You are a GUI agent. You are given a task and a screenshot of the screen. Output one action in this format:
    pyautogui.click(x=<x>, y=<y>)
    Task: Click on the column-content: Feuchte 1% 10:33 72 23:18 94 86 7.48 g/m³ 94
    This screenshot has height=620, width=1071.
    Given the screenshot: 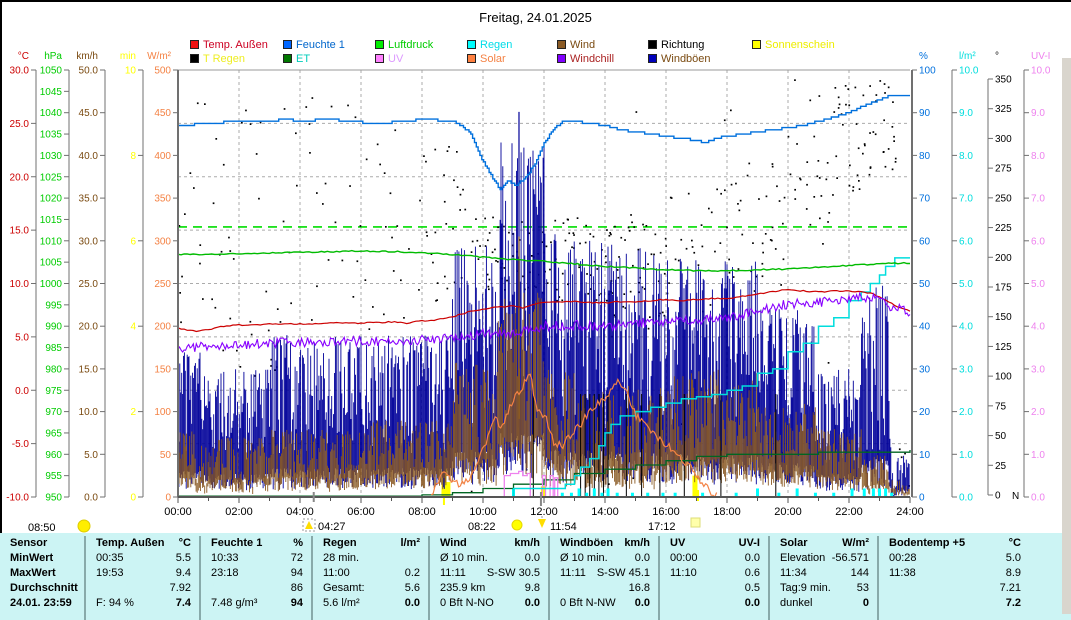 What is the action you would take?
    pyautogui.click(x=256, y=573)
    